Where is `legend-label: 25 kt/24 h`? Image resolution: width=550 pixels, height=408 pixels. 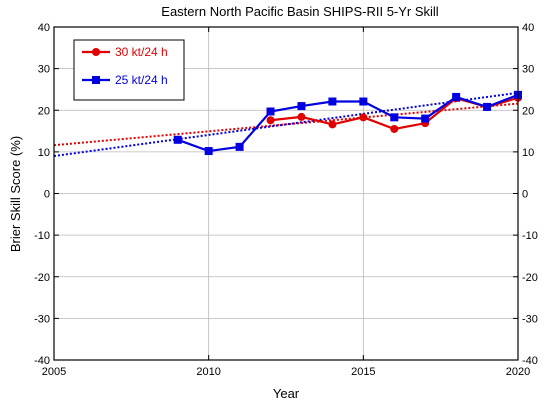
legend-label: 25 kt/24 h is located at coordinates (141, 80).